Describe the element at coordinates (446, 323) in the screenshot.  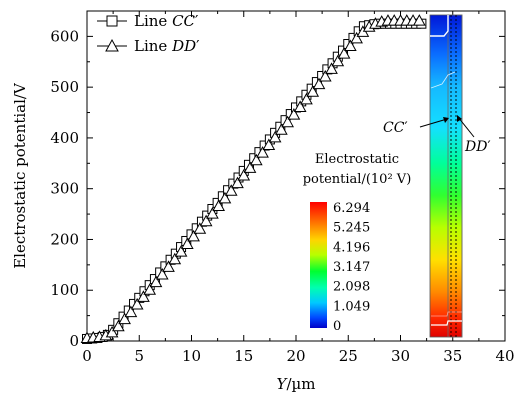
I see `inset-contour-b` at that location.